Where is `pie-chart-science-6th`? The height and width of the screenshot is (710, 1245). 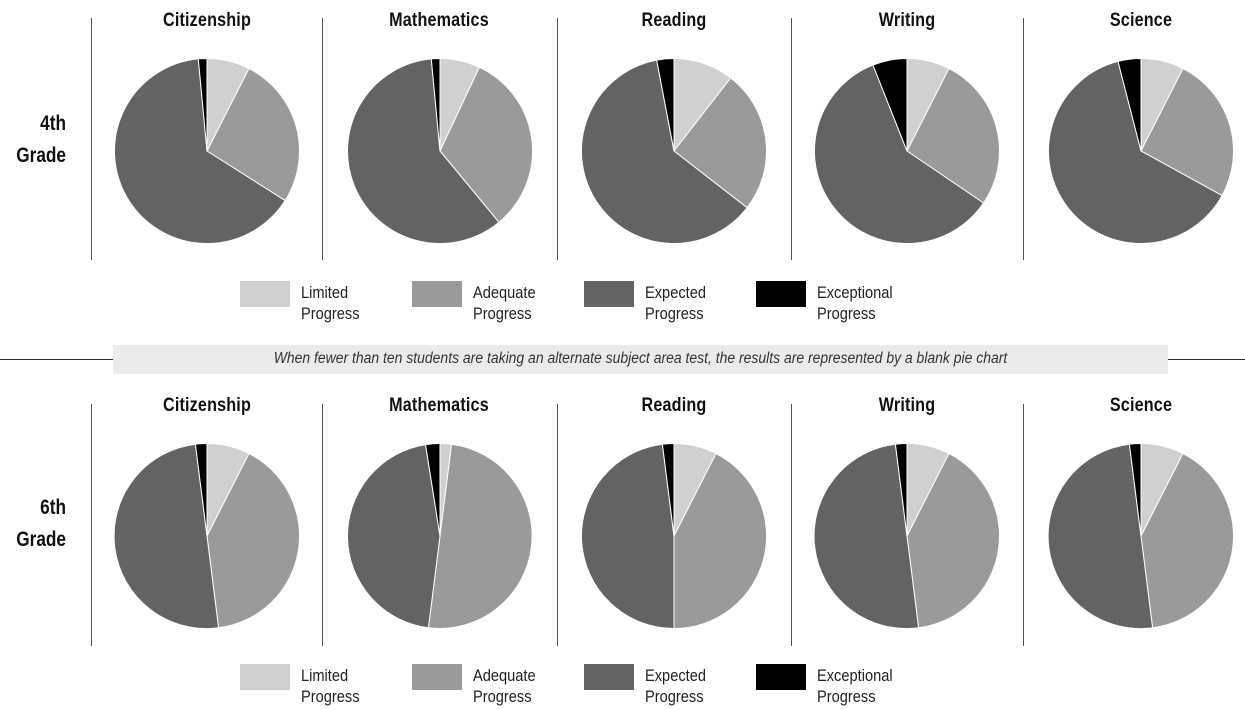 pie-chart-science-6th is located at coordinates (1140, 535).